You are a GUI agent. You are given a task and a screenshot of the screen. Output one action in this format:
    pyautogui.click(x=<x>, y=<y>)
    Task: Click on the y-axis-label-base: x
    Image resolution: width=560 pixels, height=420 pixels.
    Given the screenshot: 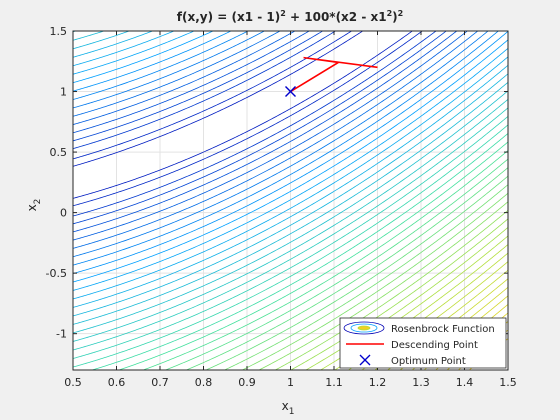 What is the action you would take?
    pyautogui.click(x=32, y=207)
    